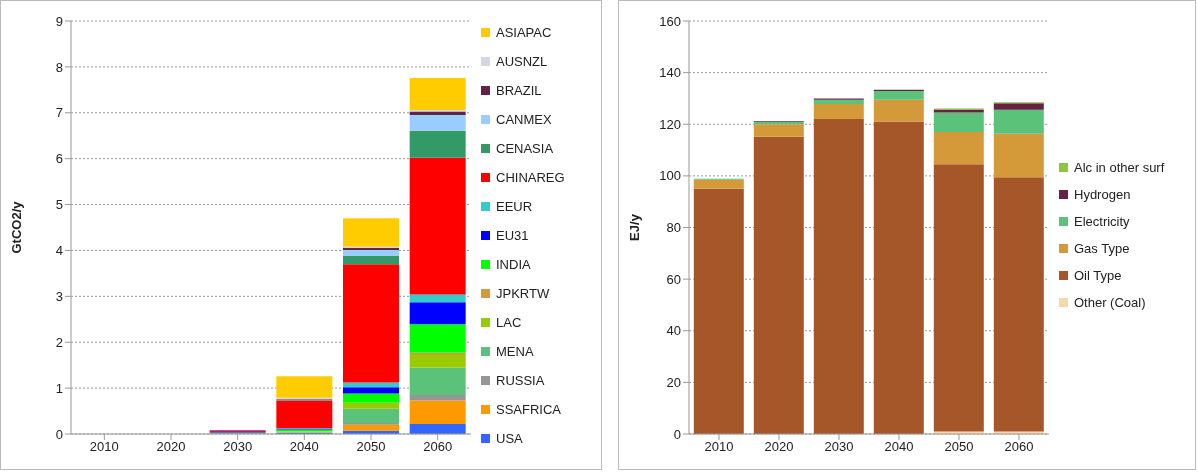 The image size is (1198, 473). What do you see at coordinates (524, 32) in the screenshot?
I see `legend-label: ASIAPAC` at bounding box center [524, 32].